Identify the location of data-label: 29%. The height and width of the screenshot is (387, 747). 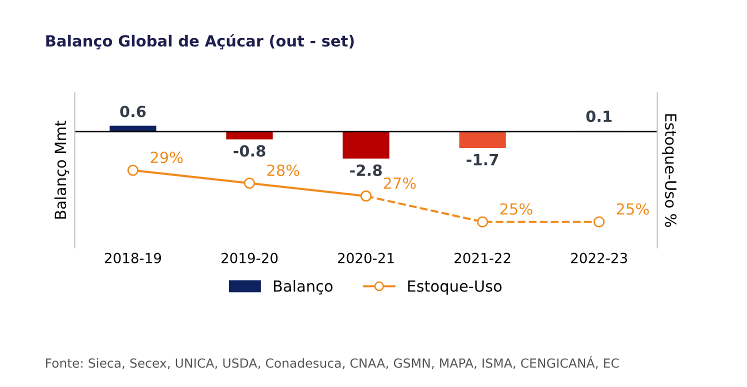
(166, 158).